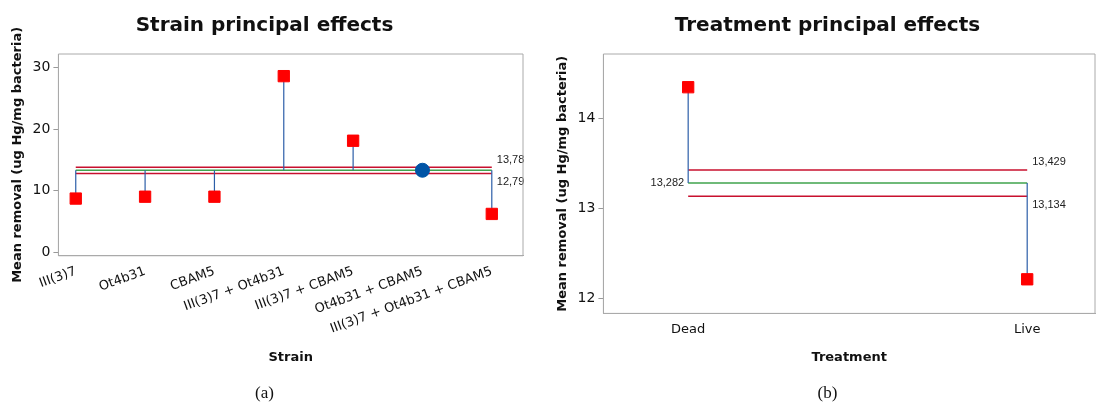 The width and height of the screenshot is (1104, 416). What do you see at coordinates (849, 357) in the screenshot?
I see `x-axis-title: Treatment` at bounding box center [849, 357].